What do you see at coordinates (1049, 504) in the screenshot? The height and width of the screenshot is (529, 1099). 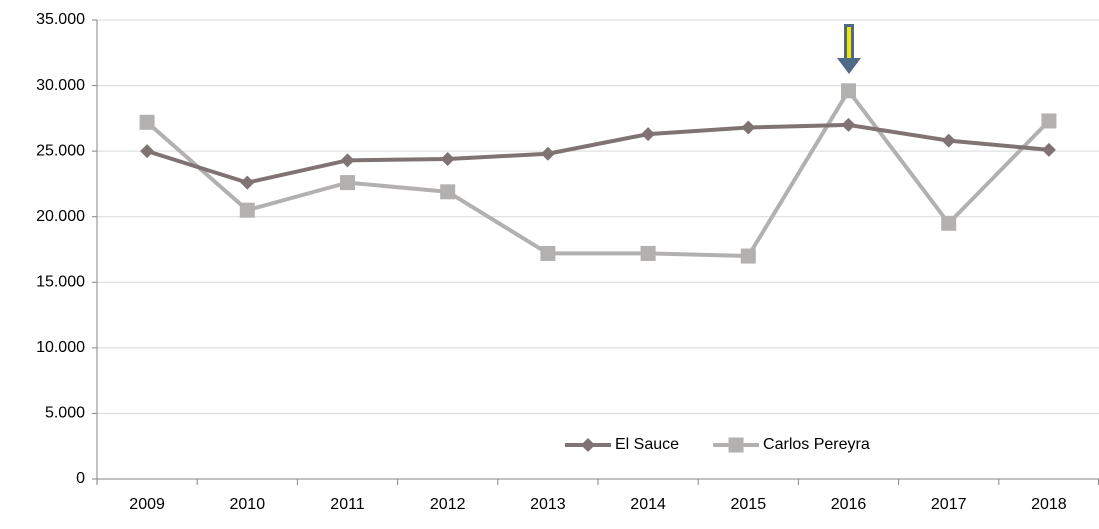 I see `x-tick-label: 2018` at bounding box center [1049, 504].